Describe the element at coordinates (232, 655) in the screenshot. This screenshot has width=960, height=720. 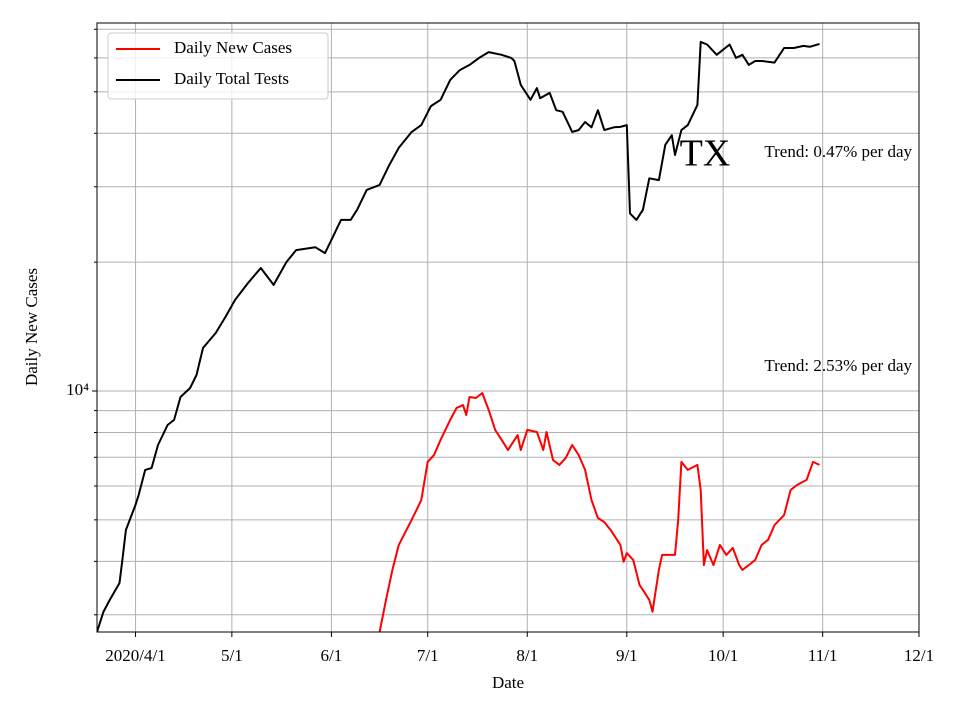
I see `x-tick-label: 5/1` at that location.